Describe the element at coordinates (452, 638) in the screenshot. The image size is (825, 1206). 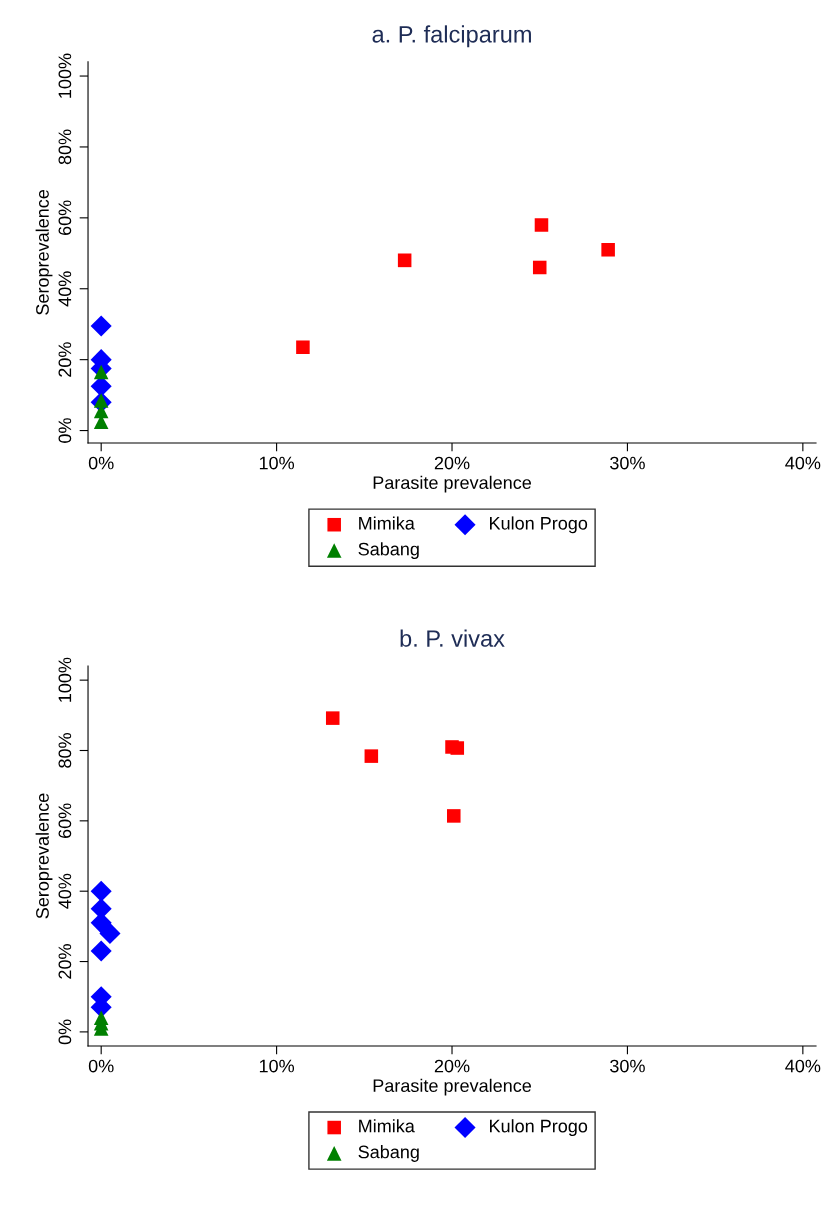
I see `chart-title: b. P. vivax` at that location.